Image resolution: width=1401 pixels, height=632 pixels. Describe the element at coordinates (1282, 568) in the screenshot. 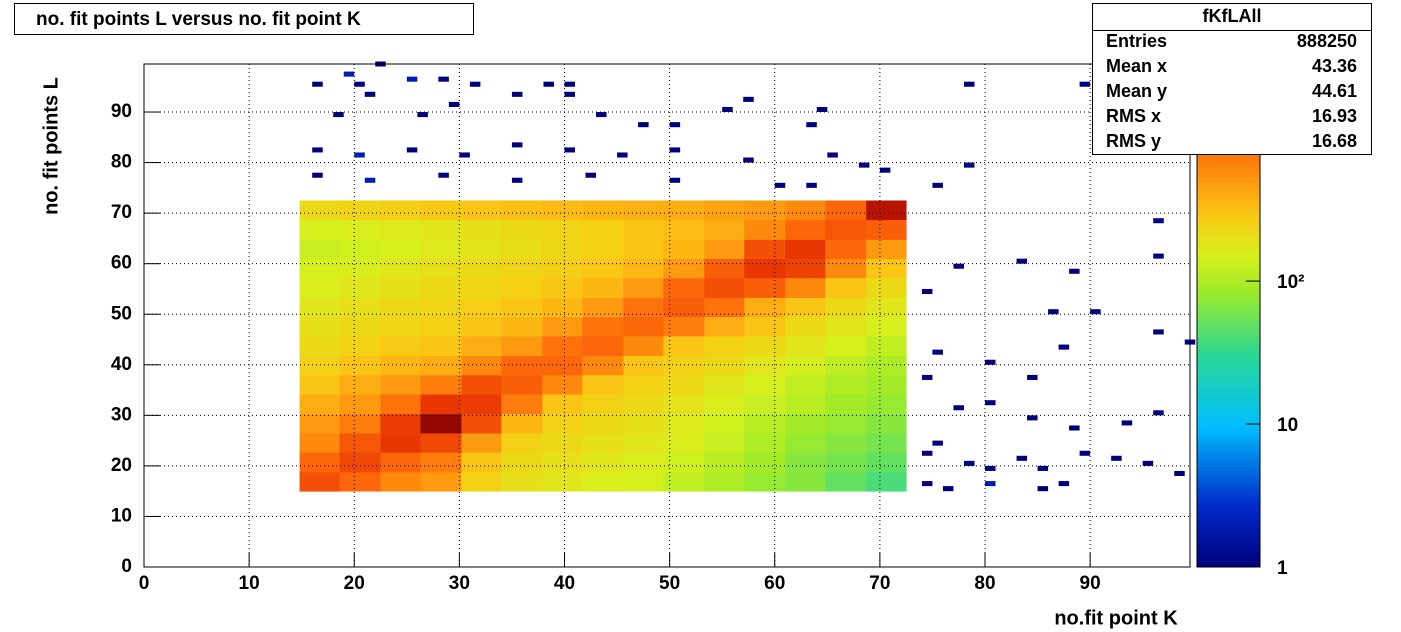

I see `z-tick-label: 1` at that location.